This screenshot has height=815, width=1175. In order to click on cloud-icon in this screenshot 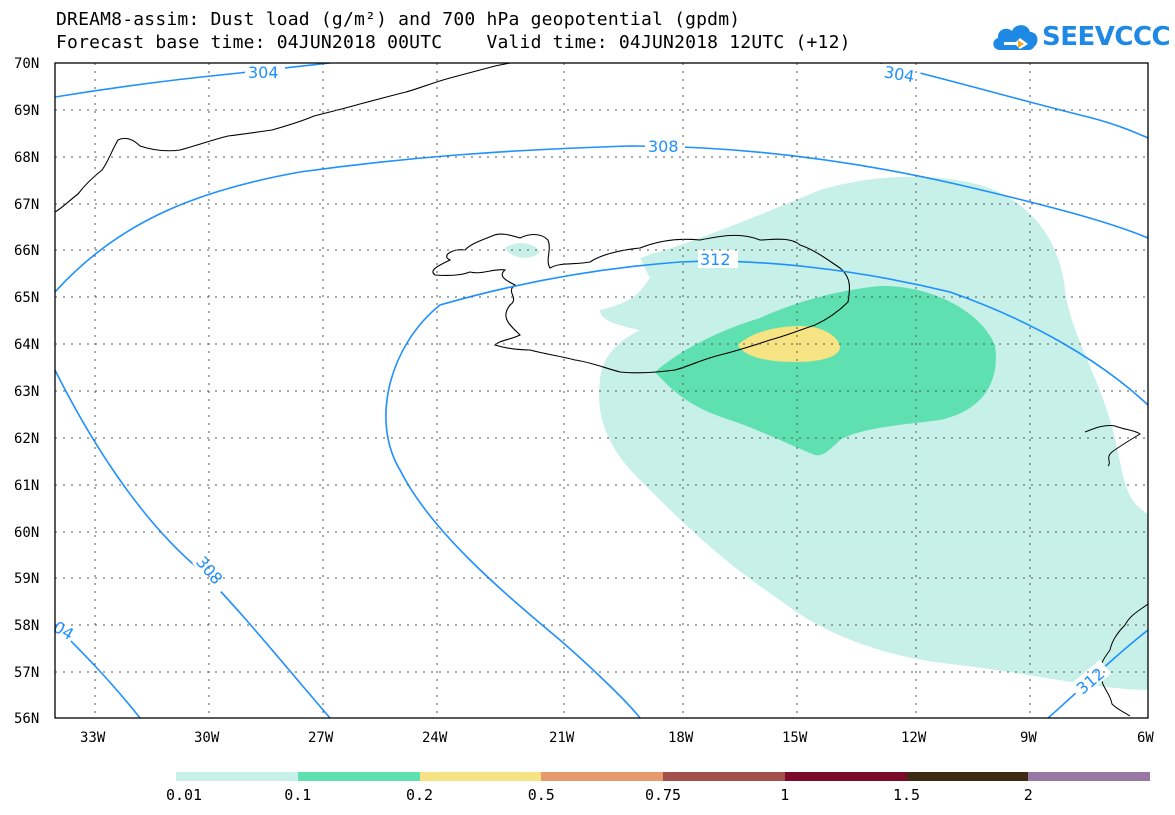, I will do `click(1015, 37)`.